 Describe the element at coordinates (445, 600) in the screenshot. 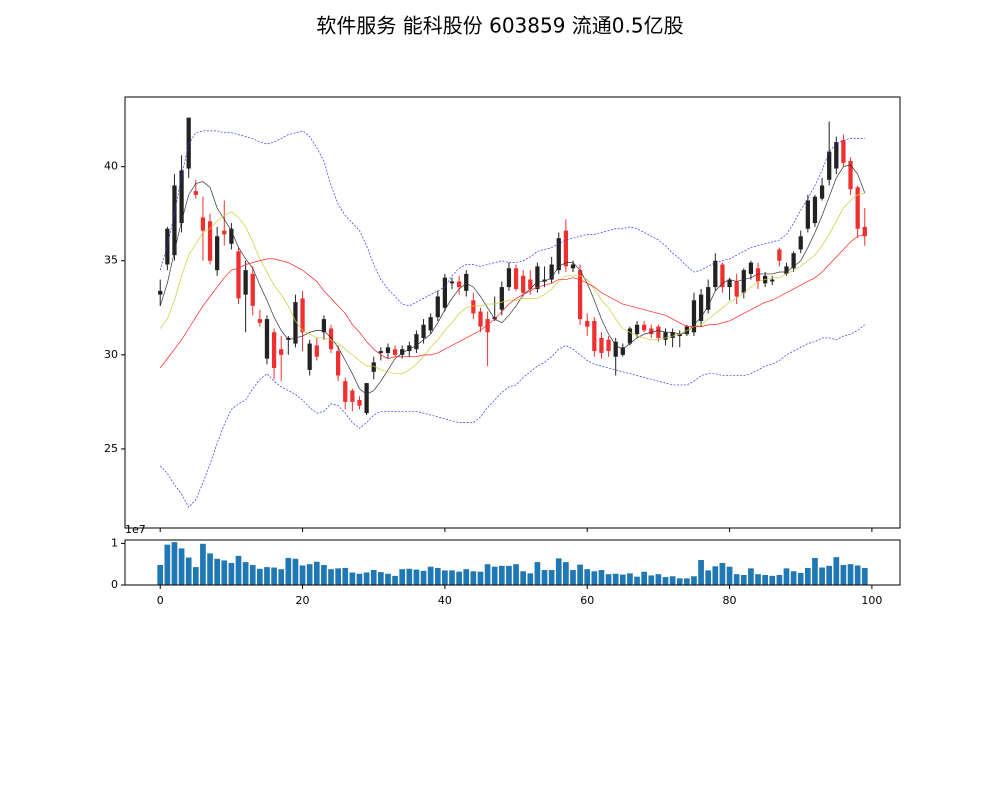

I see `x-tick-label: 40` at that location.